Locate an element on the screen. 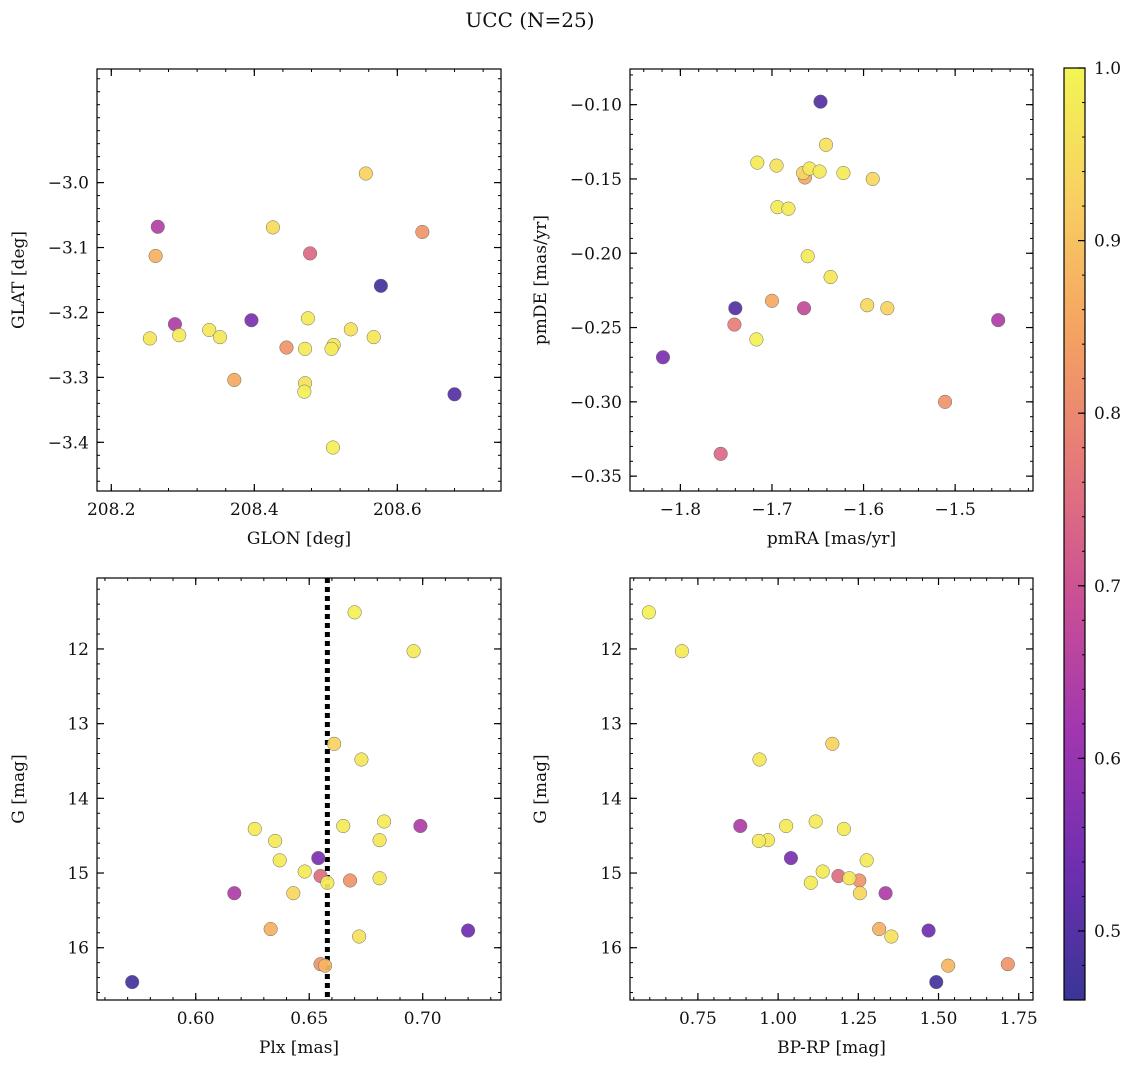 This screenshot has width=1136, height=1068. x-tick-label: −1.6 is located at coordinates (863, 510).